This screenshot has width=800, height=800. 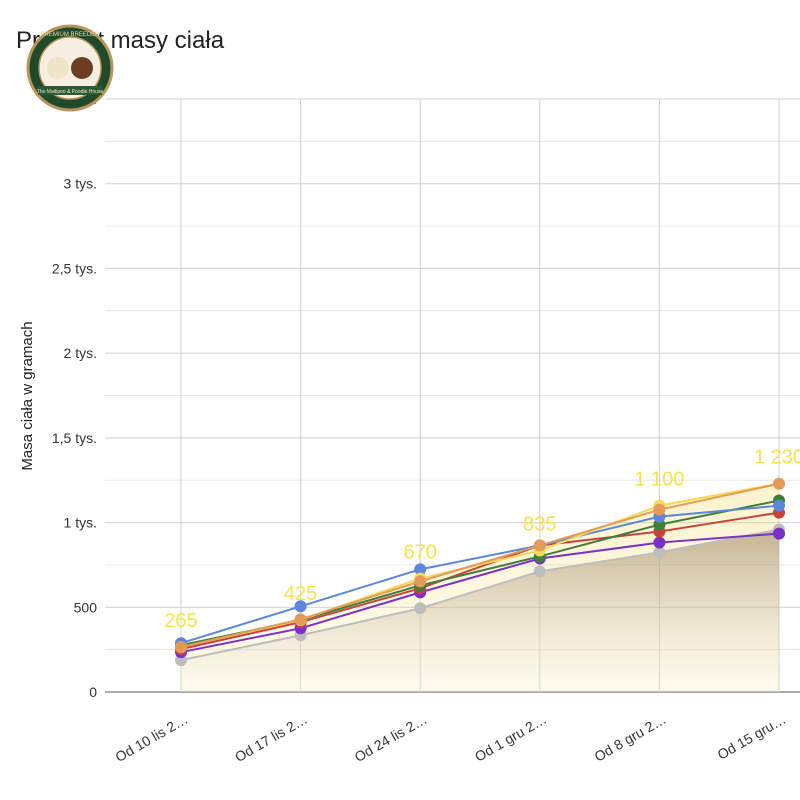 I want to click on y-tick-label: 2,5 tys., so click(x=74, y=268).